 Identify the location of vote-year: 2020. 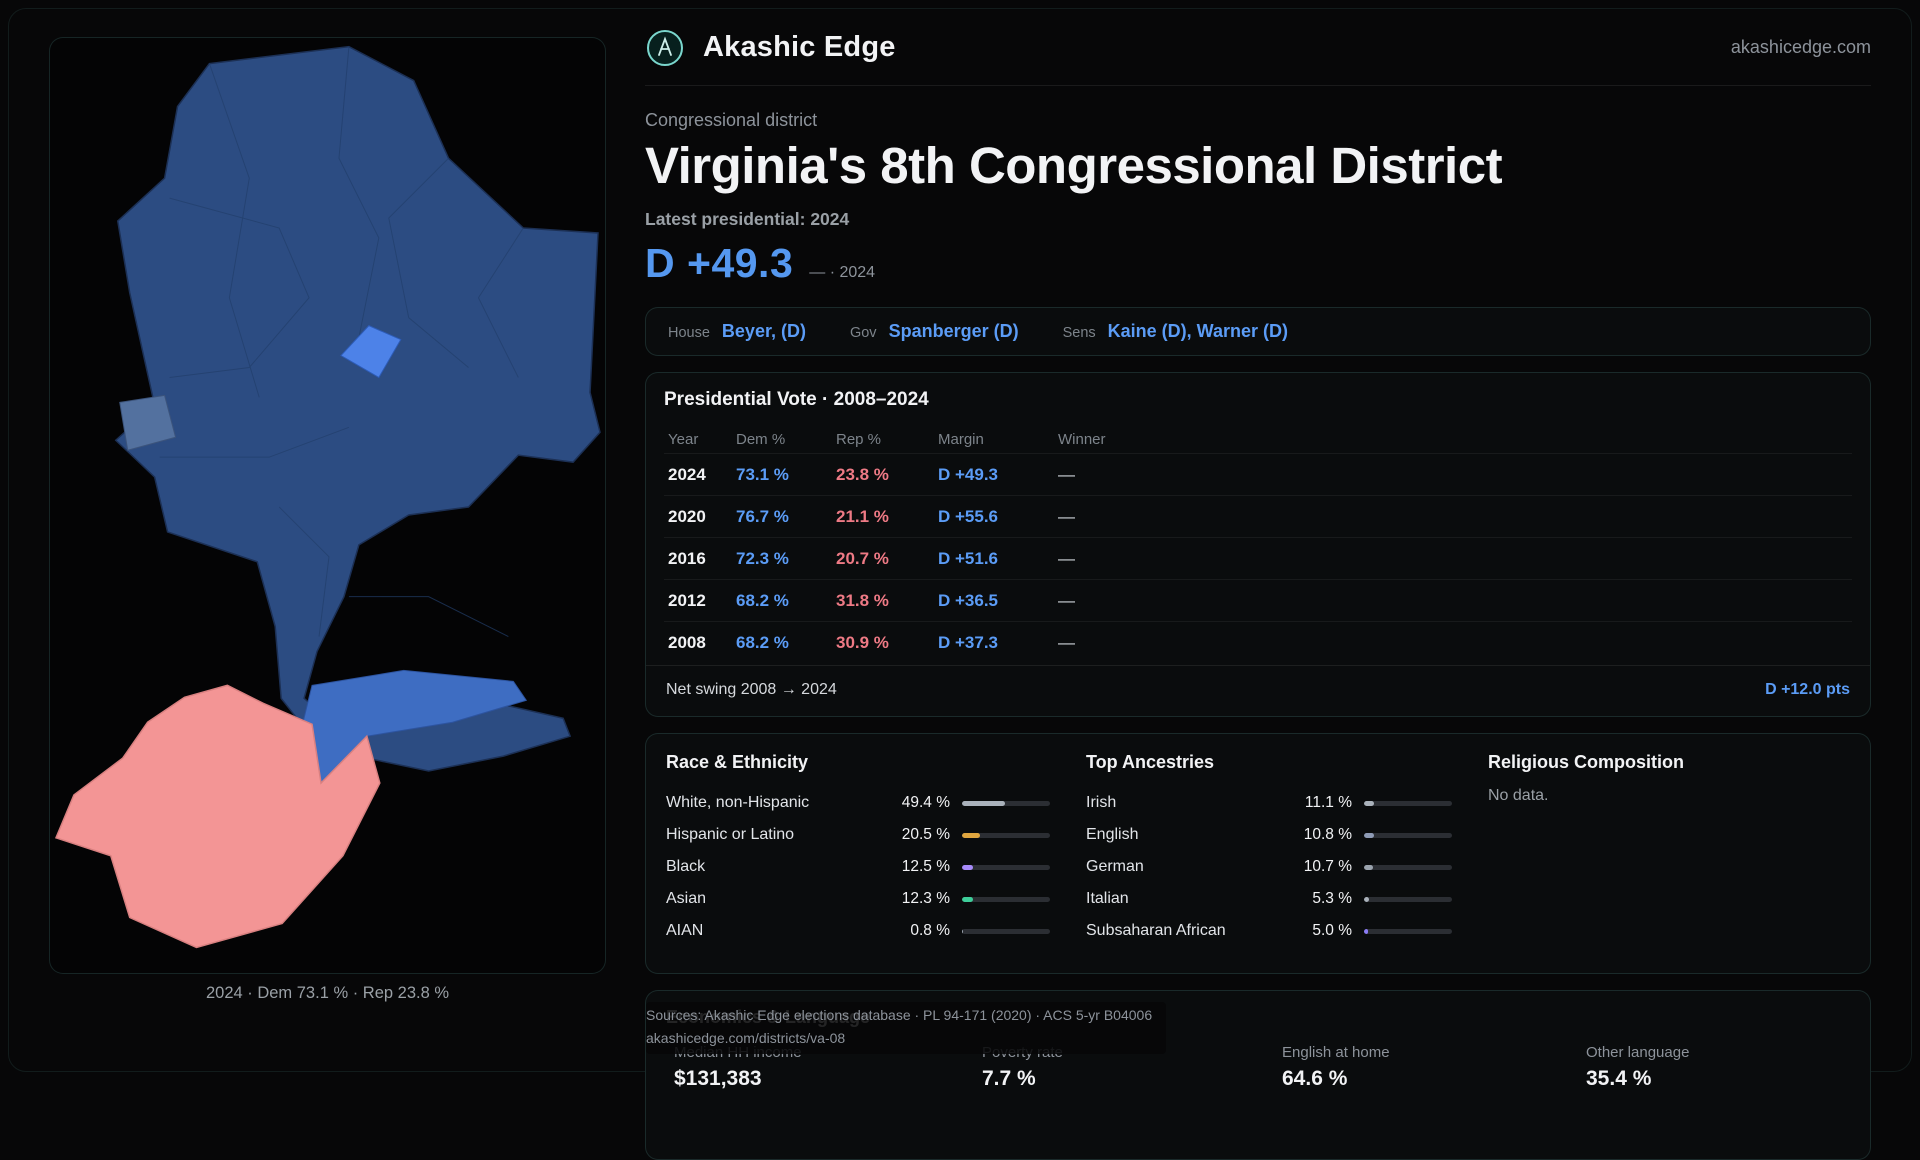
(702, 517).